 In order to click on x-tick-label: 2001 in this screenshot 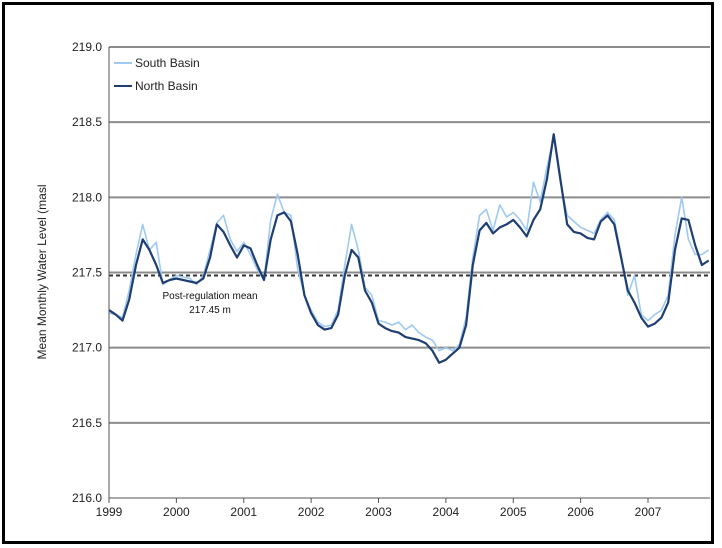, I will do `click(243, 512)`.